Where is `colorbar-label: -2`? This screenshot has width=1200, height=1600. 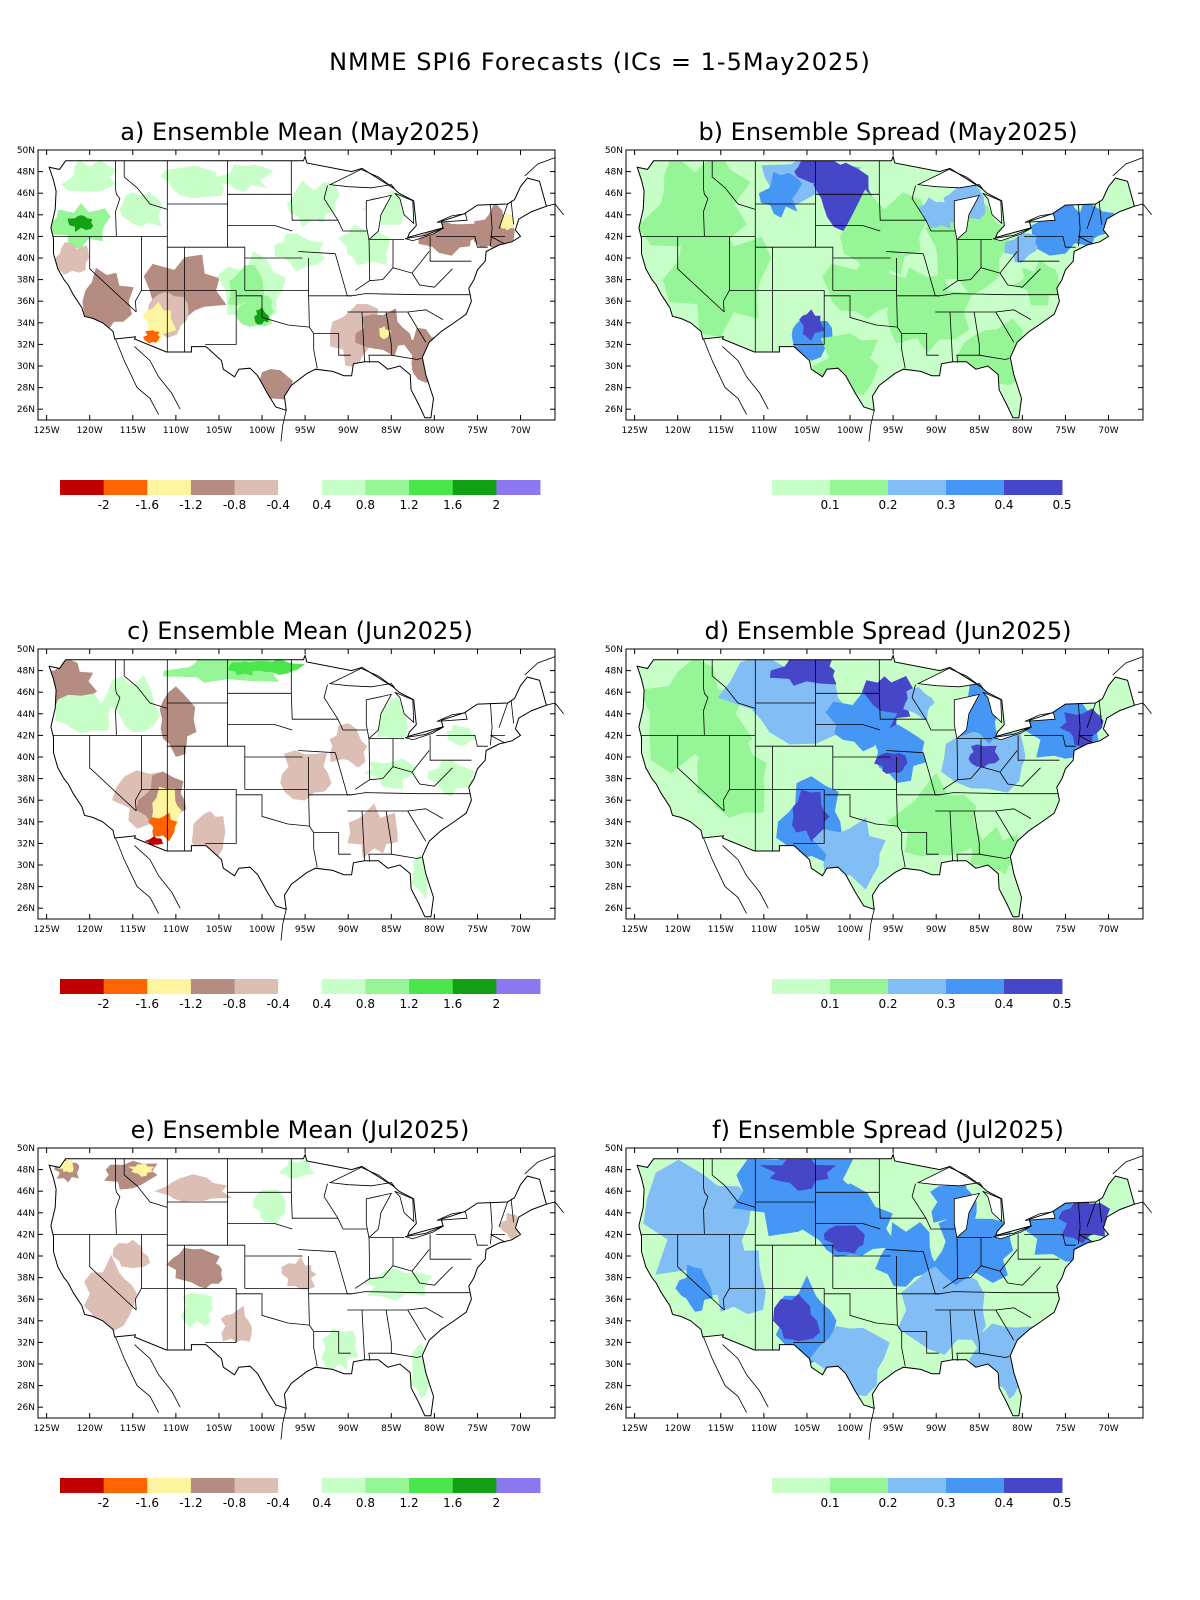
colorbar-label: -2 is located at coordinates (104, 1503).